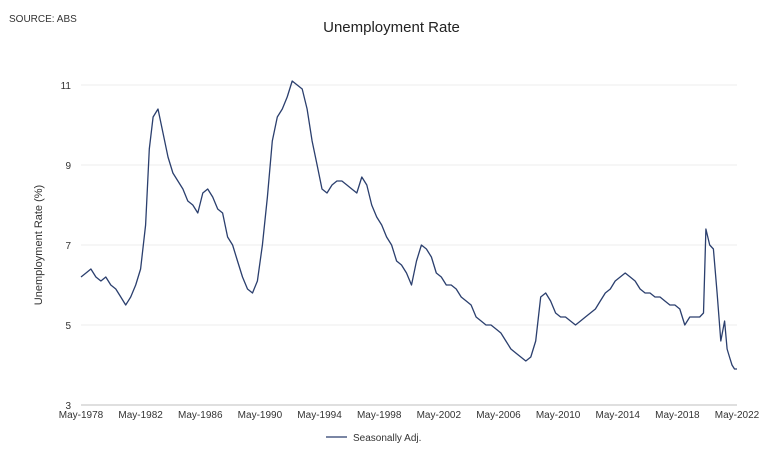 The width and height of the screenshot is (783, 455). I want to click on x-tick-label: May-1994, so click(319, 415).